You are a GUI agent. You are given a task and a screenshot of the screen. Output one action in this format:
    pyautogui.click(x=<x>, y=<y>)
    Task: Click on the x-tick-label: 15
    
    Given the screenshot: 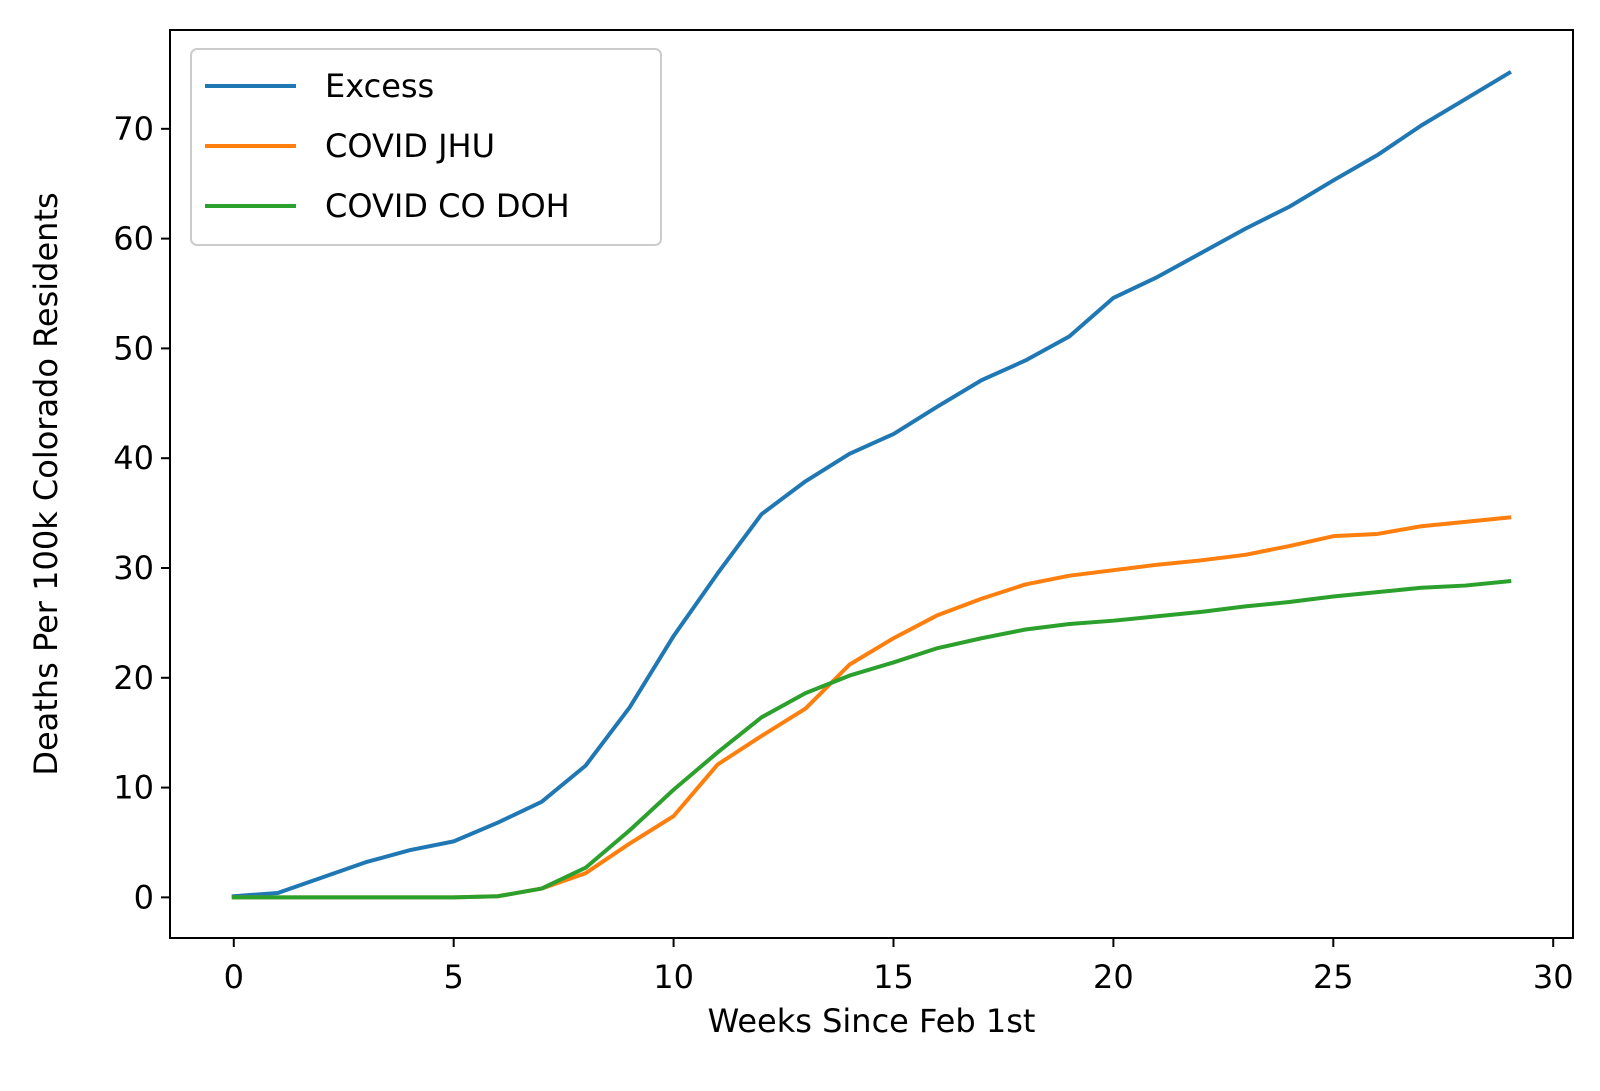 What is the action you would take?
    pyautogui.click(x=893, y=977)
    